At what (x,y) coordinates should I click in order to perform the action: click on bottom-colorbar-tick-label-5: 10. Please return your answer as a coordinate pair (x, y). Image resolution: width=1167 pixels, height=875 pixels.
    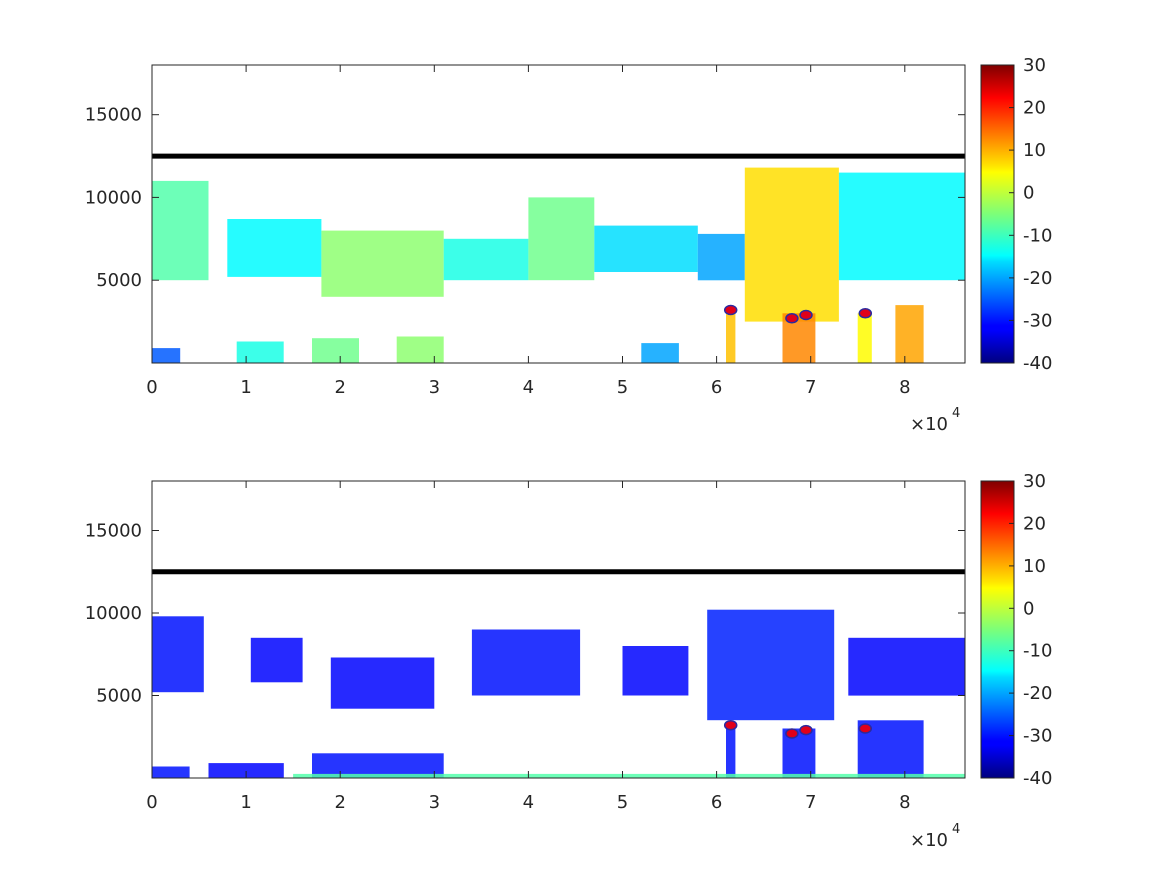
    Looking at the image, I should click on (1034, 566).